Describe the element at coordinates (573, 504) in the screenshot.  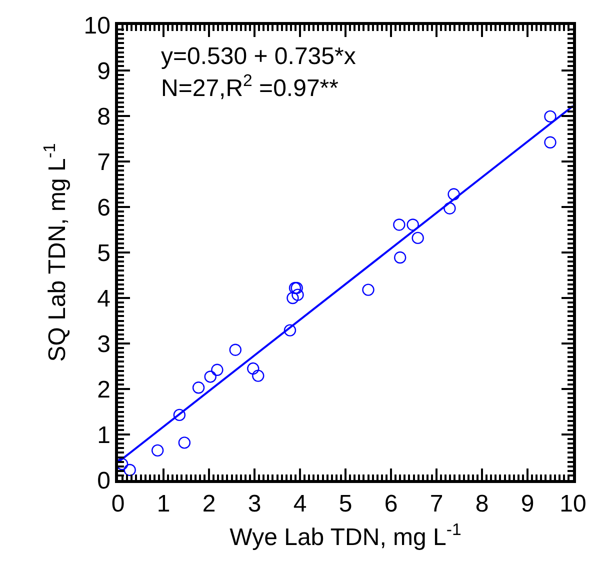
I see `x-tick-label: 10` at that location.